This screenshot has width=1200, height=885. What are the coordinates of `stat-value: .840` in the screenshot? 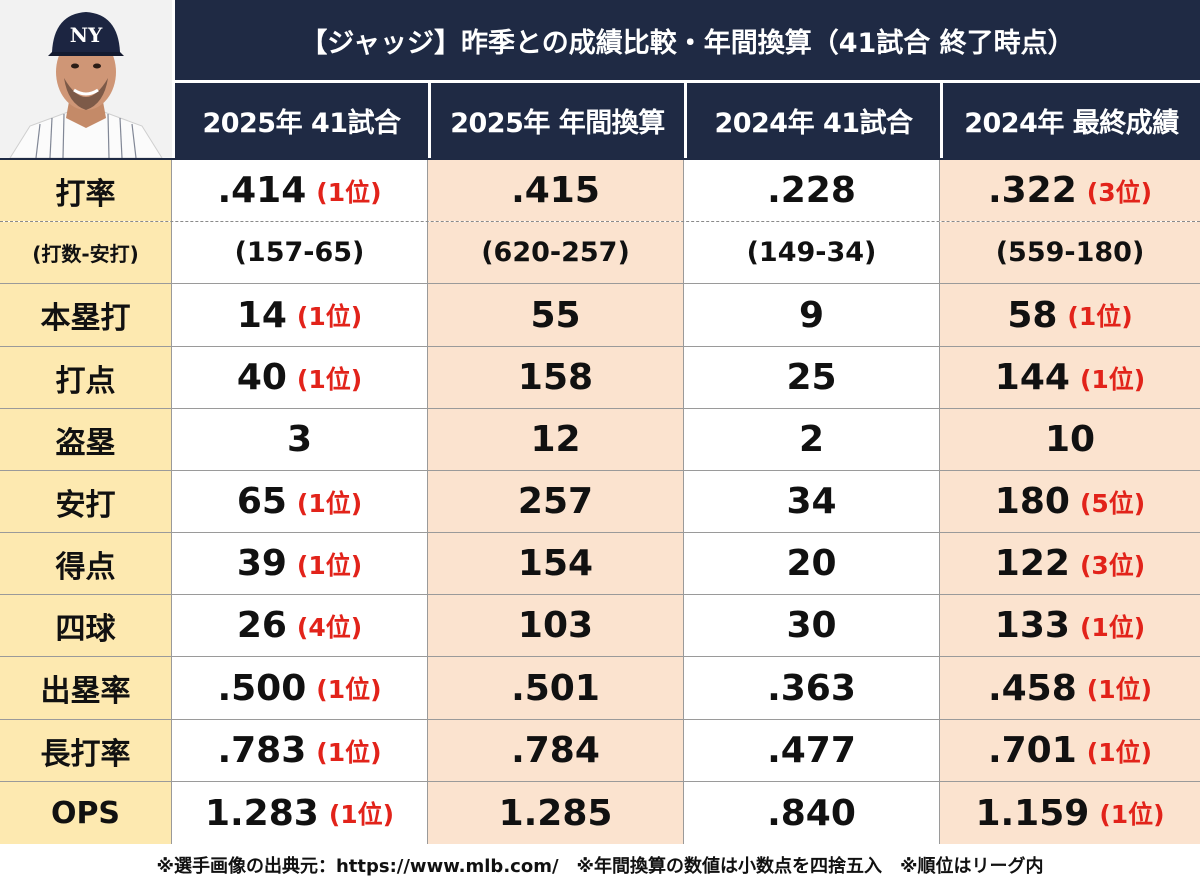 It's located at (811, 813).